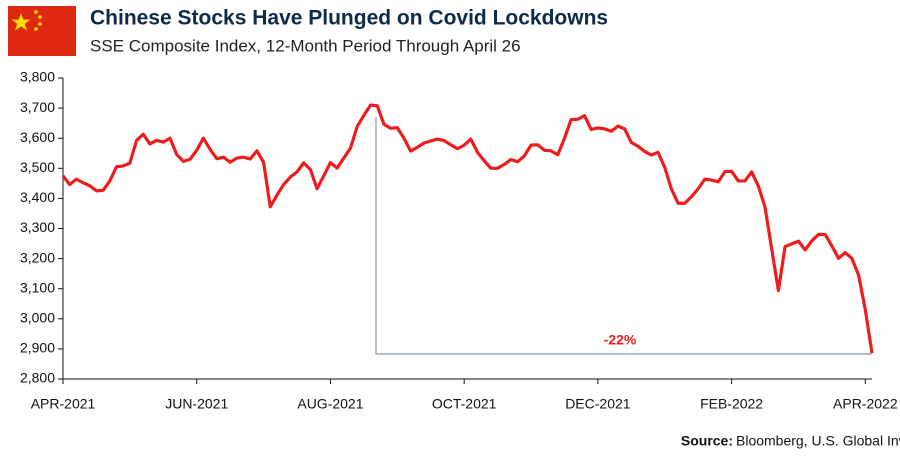 The width and height of the screenshot is (900, 456). What do you see at coordinates (37, 287) in the screenshot?
I see `y-tick-label: 3,100` at bounding box center [37, 287].